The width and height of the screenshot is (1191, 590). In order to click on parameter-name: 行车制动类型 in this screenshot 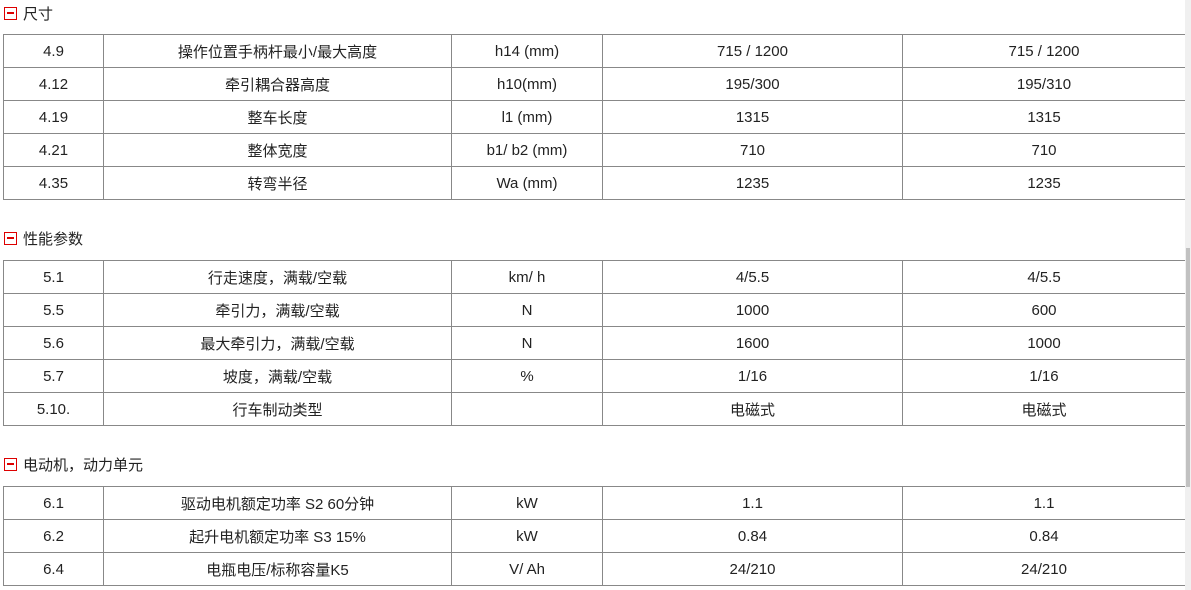, I will do `click(277, 409)`.